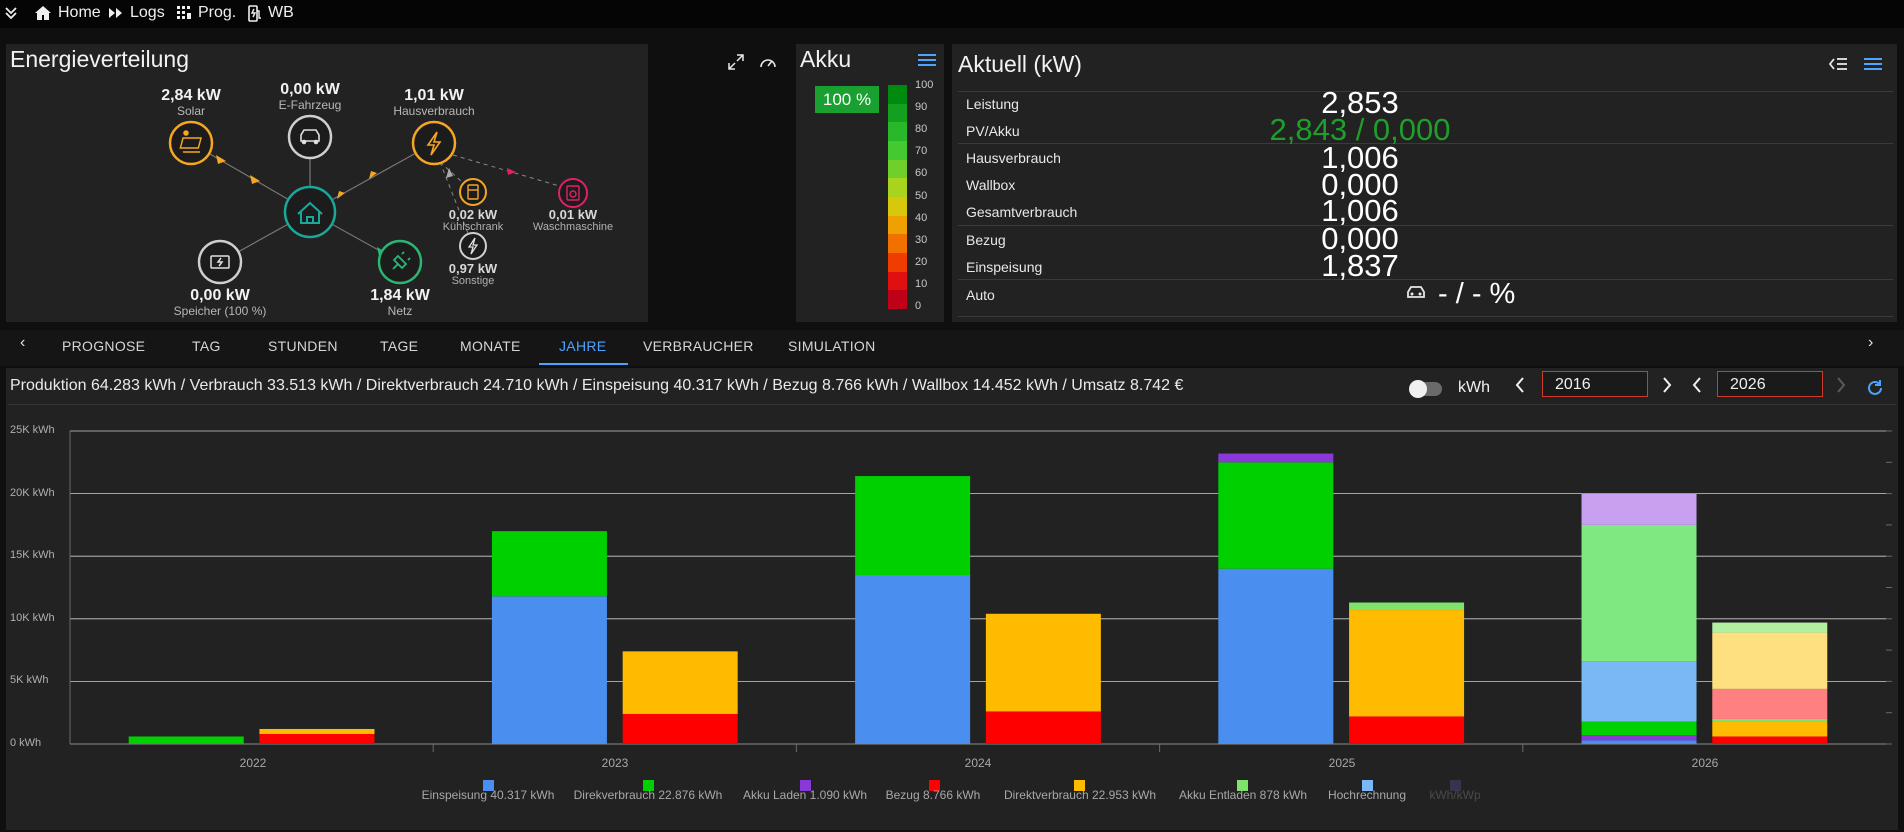  What do you see at coordinates (1360, 265) in the screenshot?
I see `aktuell-einspeisung-value: 1,837` at bounding box center [1360, 265].